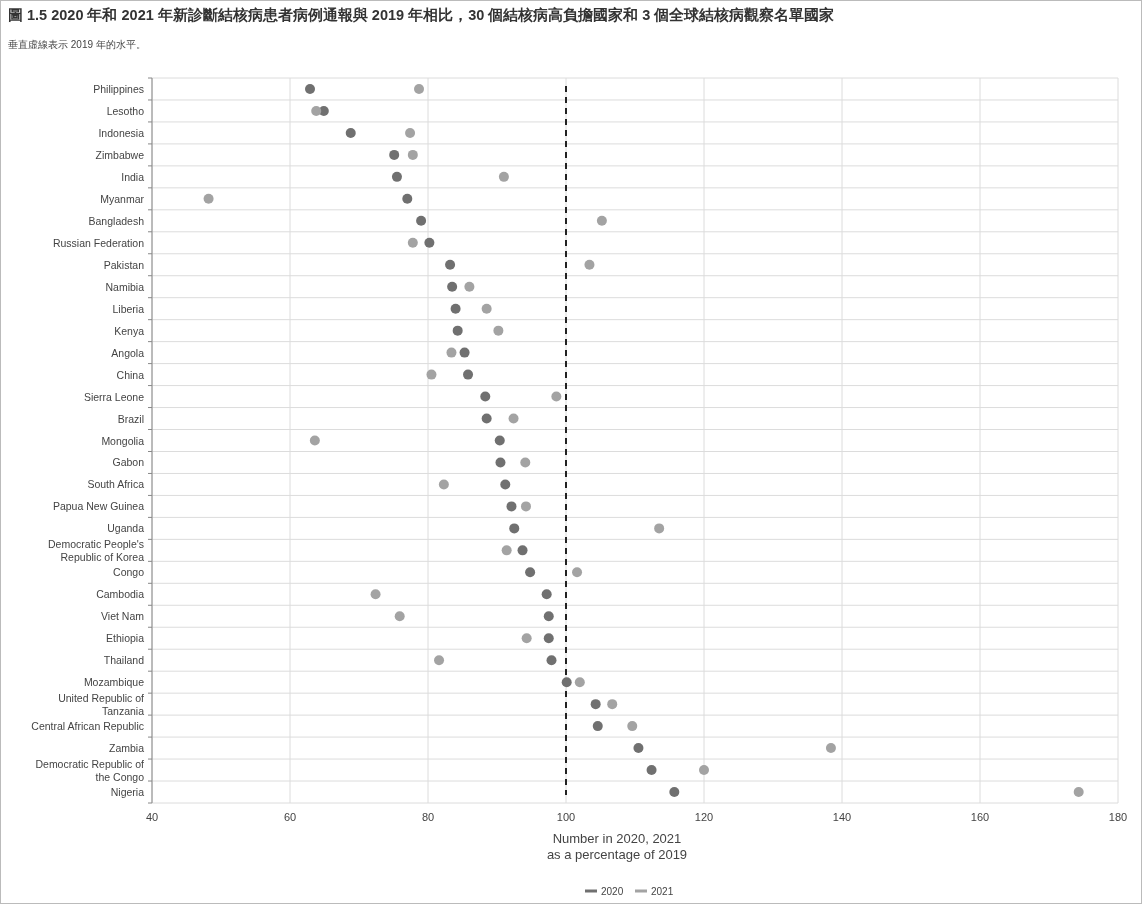 The width and height of the screenshot is (1142, 904). I want to click on y-tick-label: South Africa, so click(116, 484).